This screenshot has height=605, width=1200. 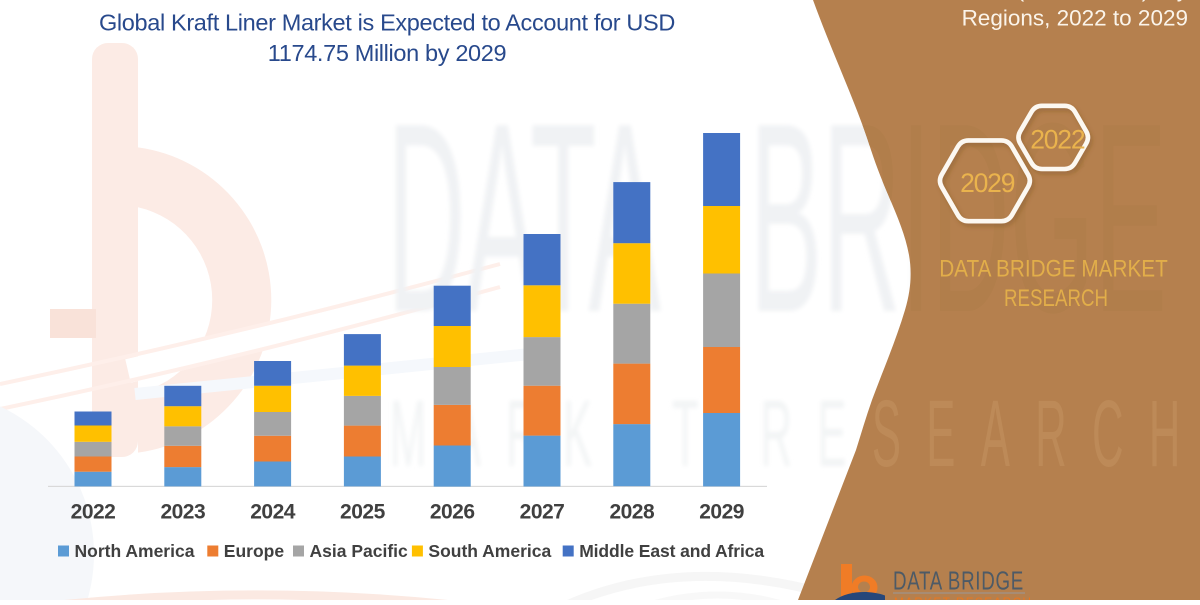 What do you see at coordinates (1034, 1) in the screenshot?
I see `svg-text: Market Value (USD Million), By` at bounding box center [1034, 1].